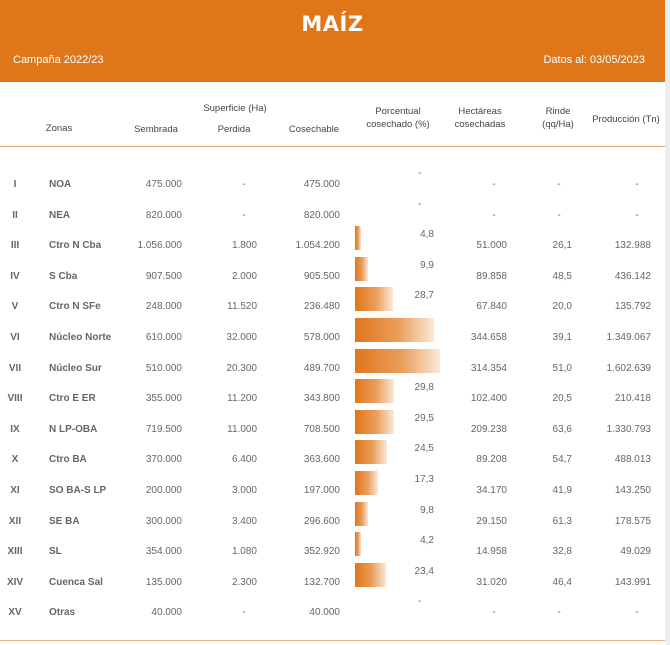 The image size is (670, 645). Describe the element at coordinates (427, 265) in the screenshot. I see `row-pct-label: 9,9` at that location.